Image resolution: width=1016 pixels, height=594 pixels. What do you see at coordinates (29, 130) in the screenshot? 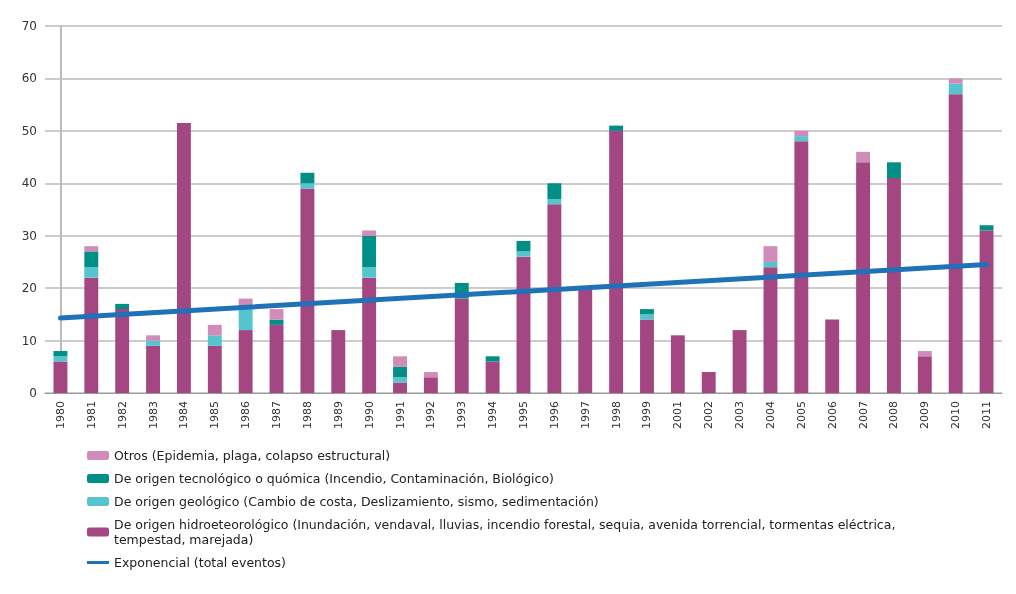
I see `y-tick-label: 50` at bounding box center [29, 130].